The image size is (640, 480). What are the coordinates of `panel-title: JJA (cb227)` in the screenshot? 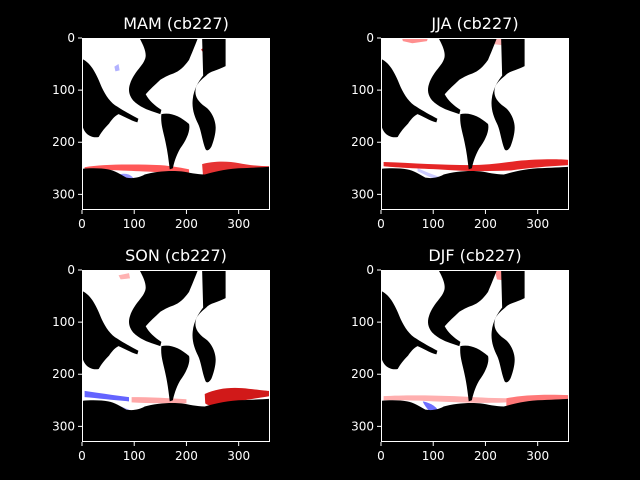 It's located at (474, 23).